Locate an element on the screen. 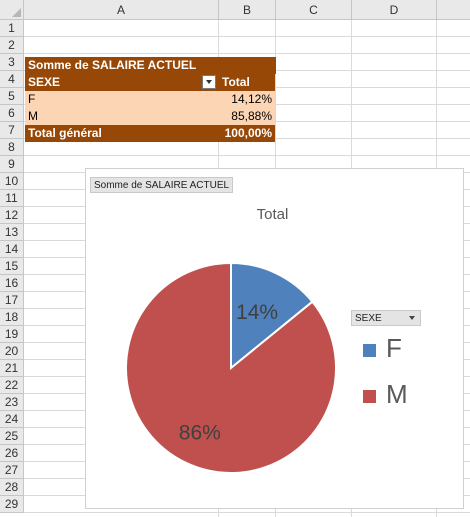  legend-field-label: SEXE is located at coordinates (368, 318).